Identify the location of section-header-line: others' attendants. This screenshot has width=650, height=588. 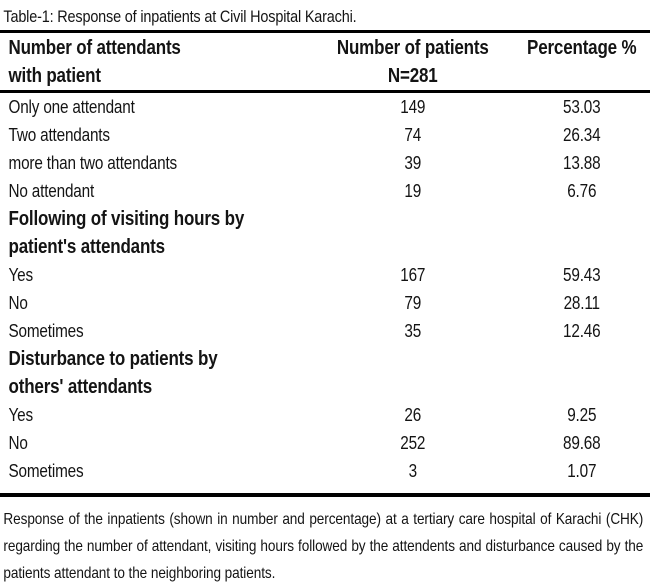
(80, 387).